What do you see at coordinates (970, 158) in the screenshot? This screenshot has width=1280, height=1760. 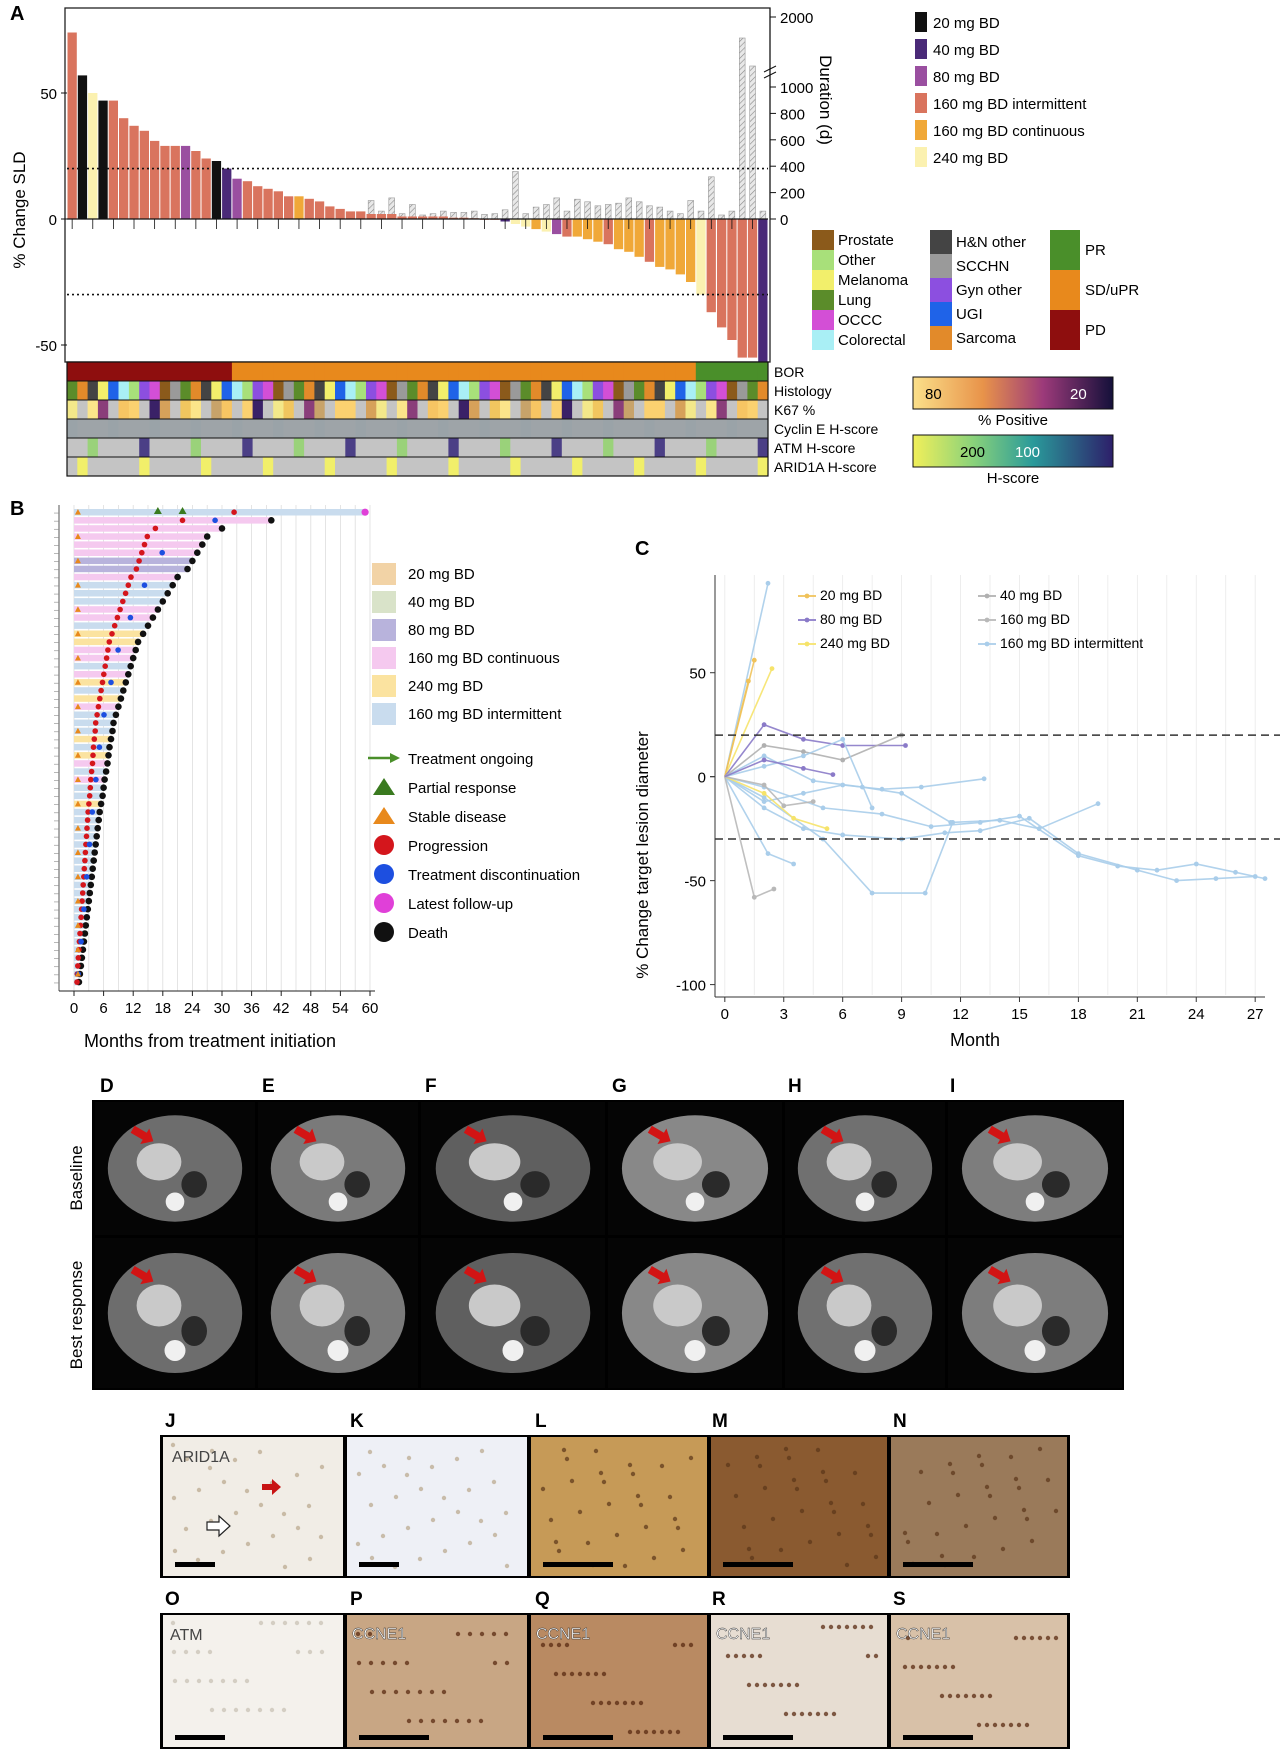 I see `dose-legend-label: 240 mg BD` at bounding box center [970, 158].